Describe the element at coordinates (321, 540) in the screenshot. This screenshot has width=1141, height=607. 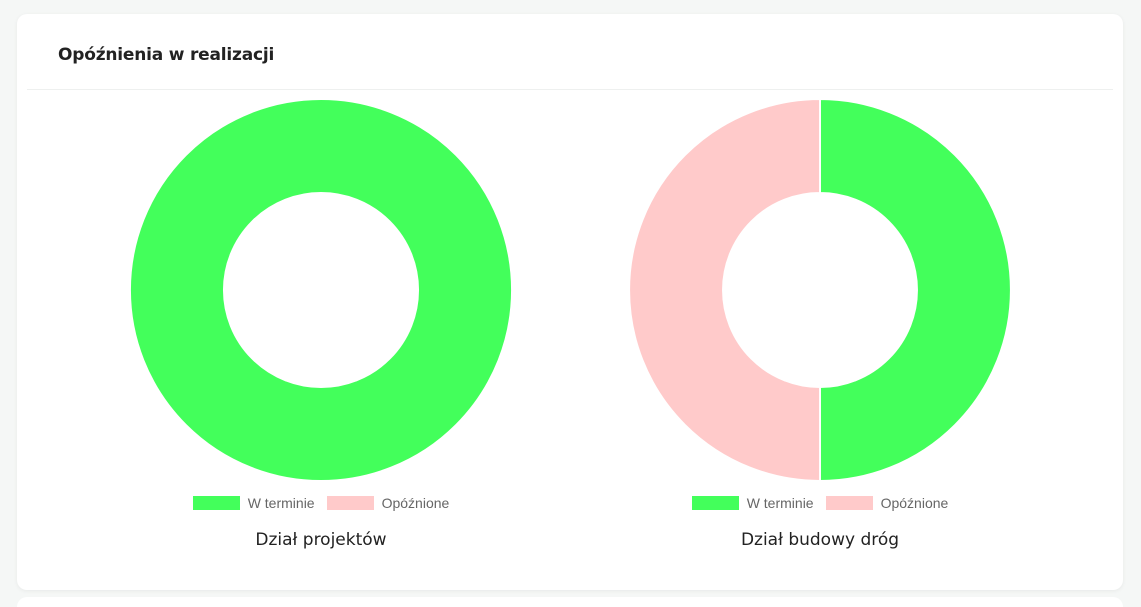
I see `chart-title: Dział projektów` at that location.